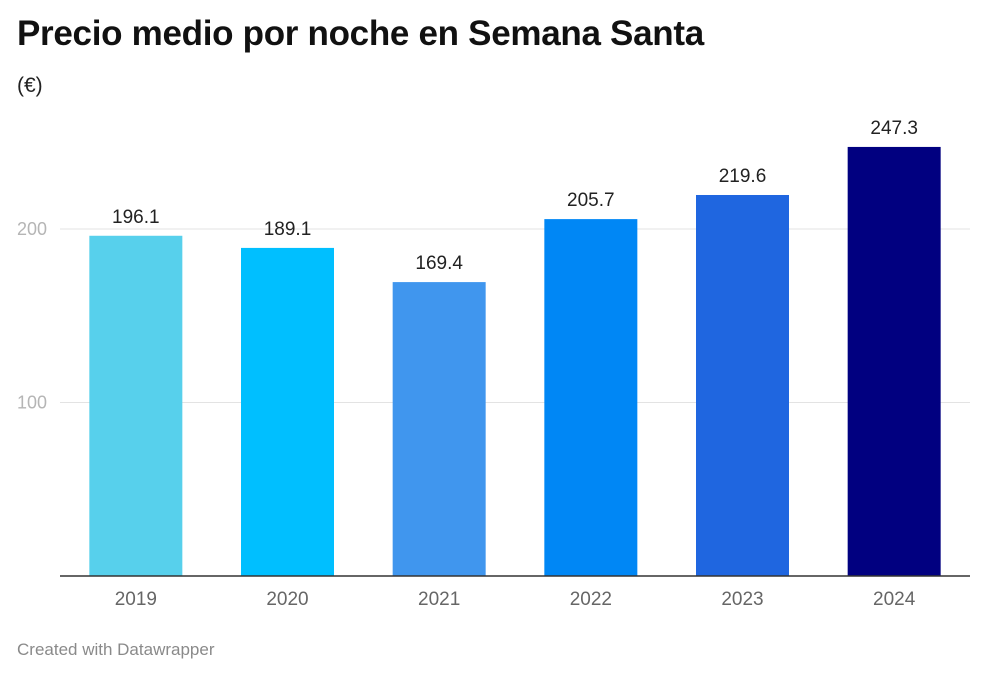 This screenshot has width=1000, height=677. What do you see at coordinates (136, 217) in the screenshot?
I see `value-label: 196.1` at bounding box center [136, 217].